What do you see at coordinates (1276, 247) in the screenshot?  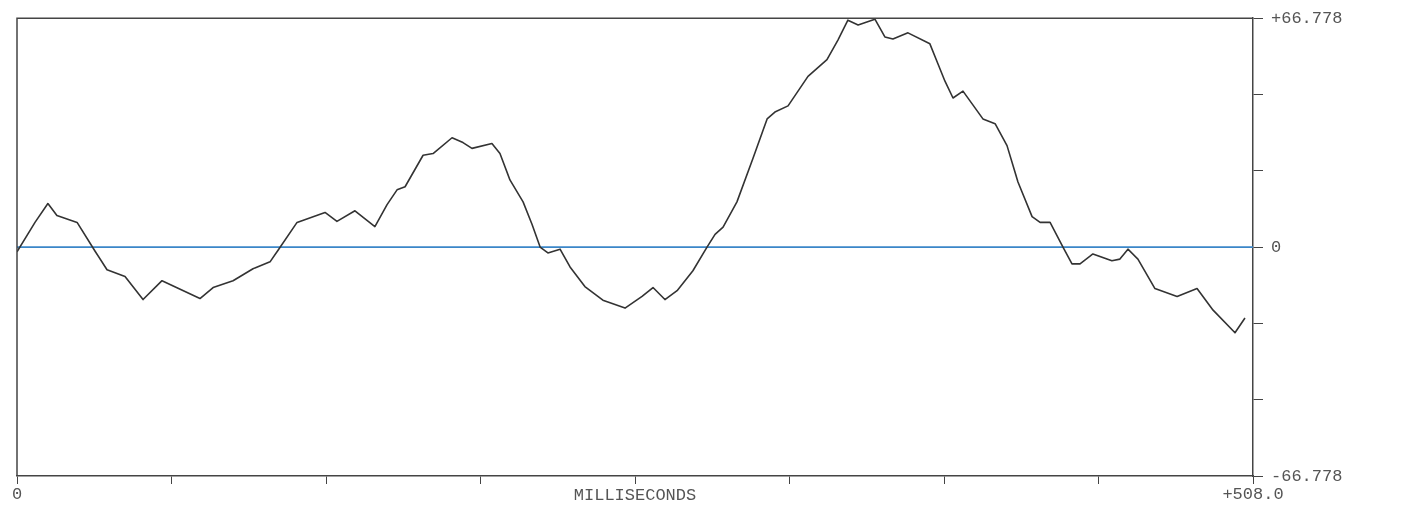 I see `y-tick-label: 0` at bounding box center [1276, 247].